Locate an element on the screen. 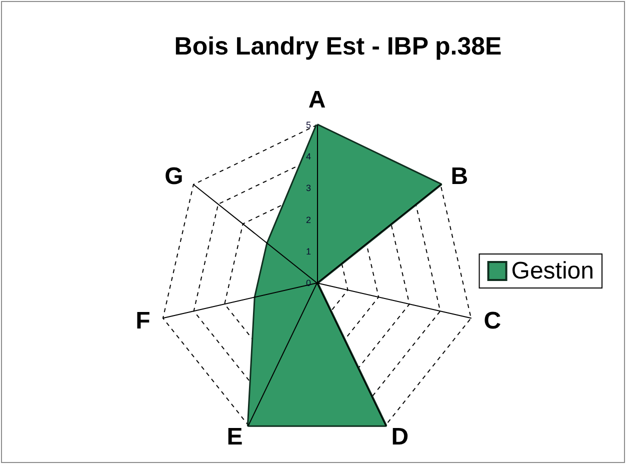  chart-title: Bois Landry Est - IBP p.38E is located at coordinates (338, 46).